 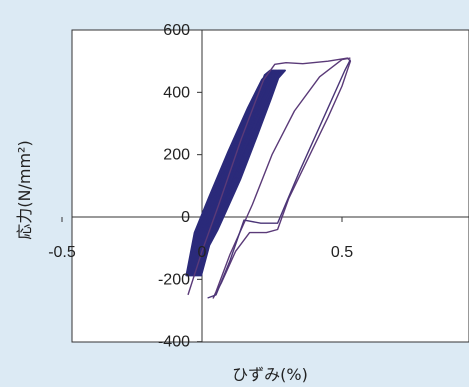 I want to click on y-tick-label: -400, so click(x=174, y=342).